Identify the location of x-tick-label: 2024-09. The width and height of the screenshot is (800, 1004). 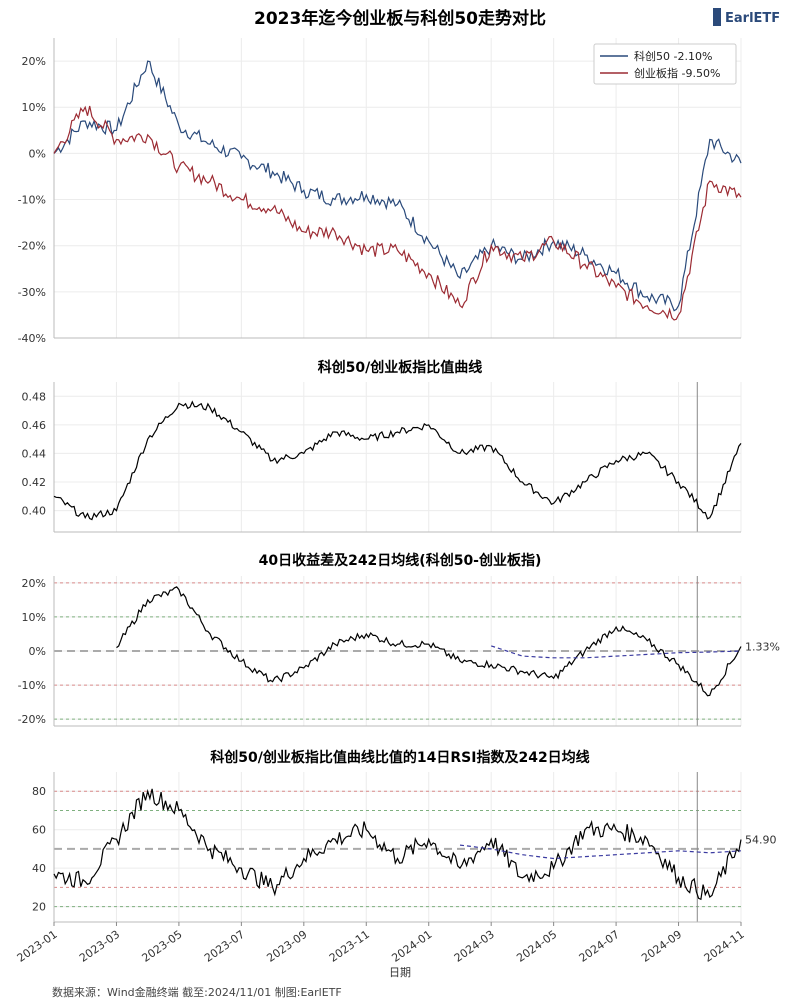
(661, 946).